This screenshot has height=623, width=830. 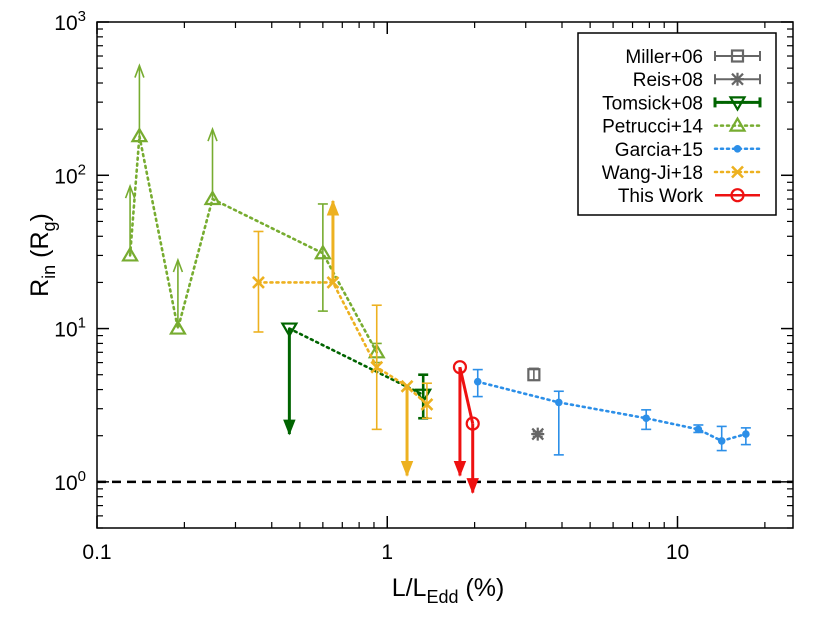 I want to click on legend-item-tomsick-08: Tomsick+08, so click(x=682, y=103).